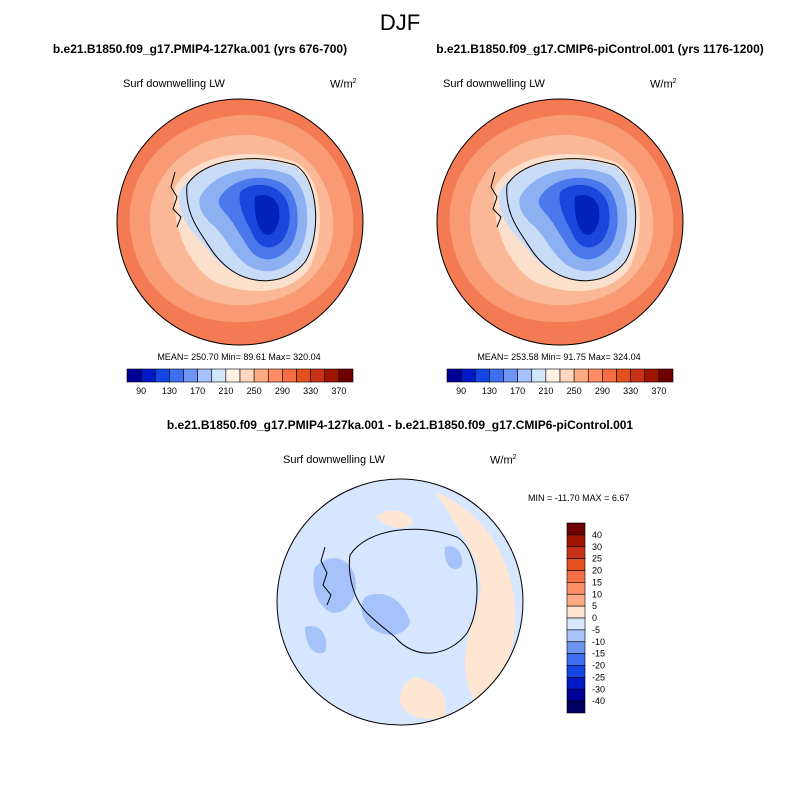 The height and width of the screenshot is (800, 800). I want to click on left-colorbar-tick-label: 250, so click(254, 391).